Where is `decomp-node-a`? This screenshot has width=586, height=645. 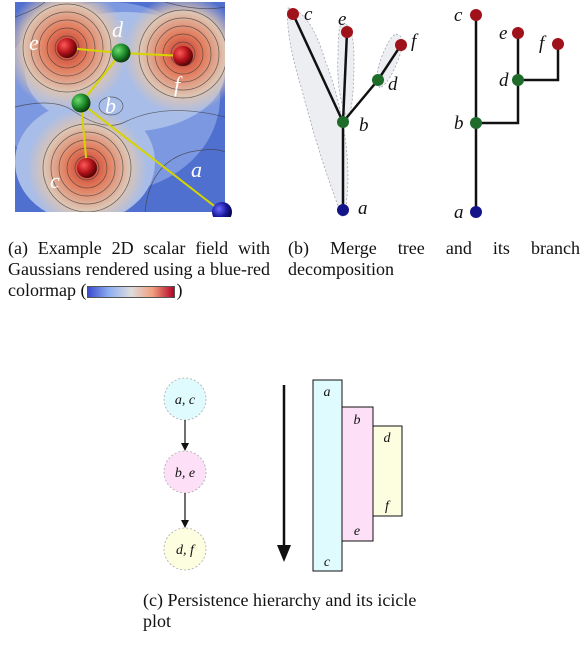 decomp-node-a is located at coordinates (476, 212).